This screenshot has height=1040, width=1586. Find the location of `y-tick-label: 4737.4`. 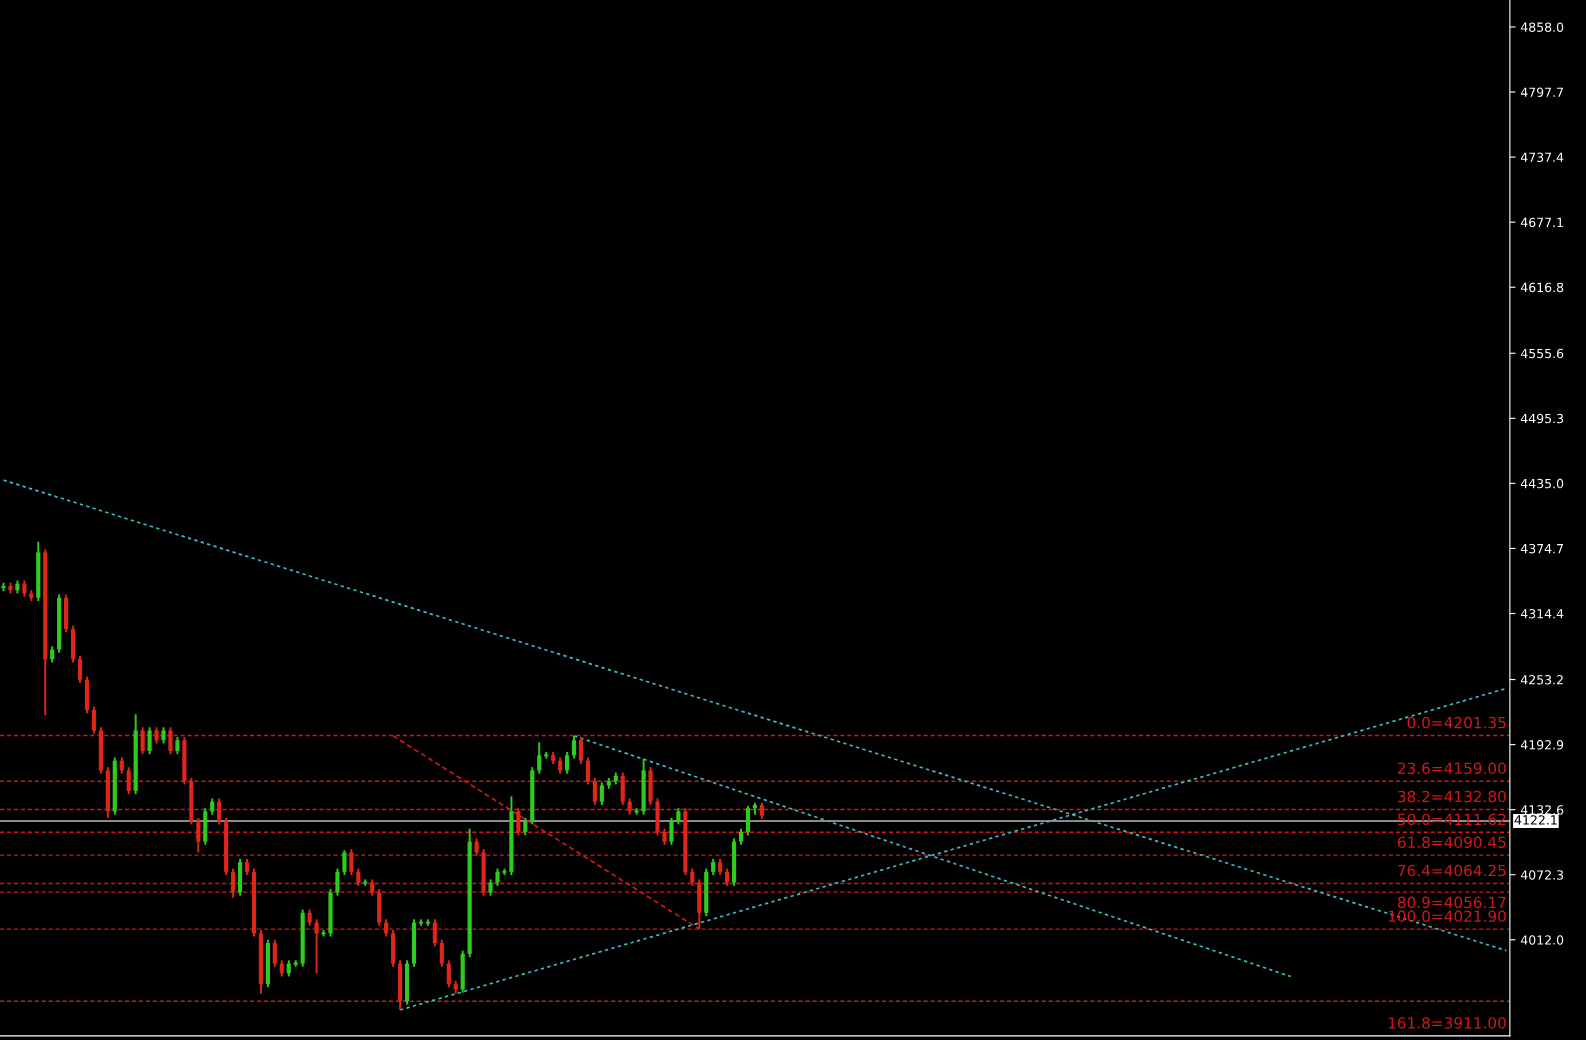

y-tick-label: 4737.4 is located at coordinates (1542, 157).